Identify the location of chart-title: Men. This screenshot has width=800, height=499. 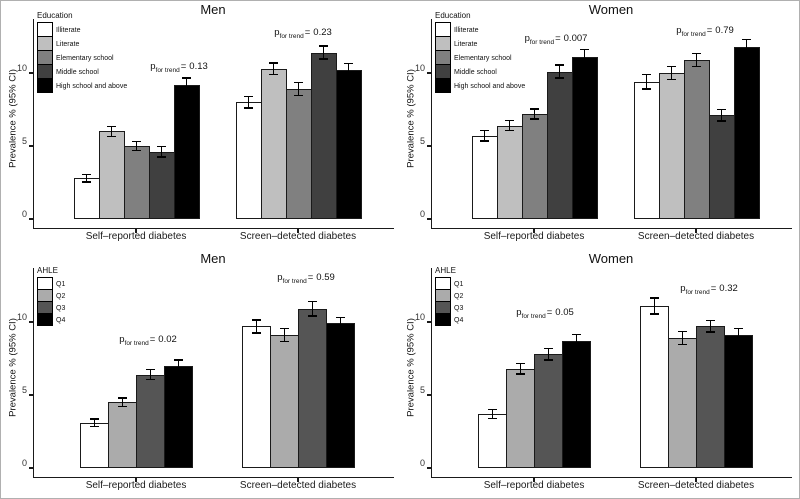
(213, 258).